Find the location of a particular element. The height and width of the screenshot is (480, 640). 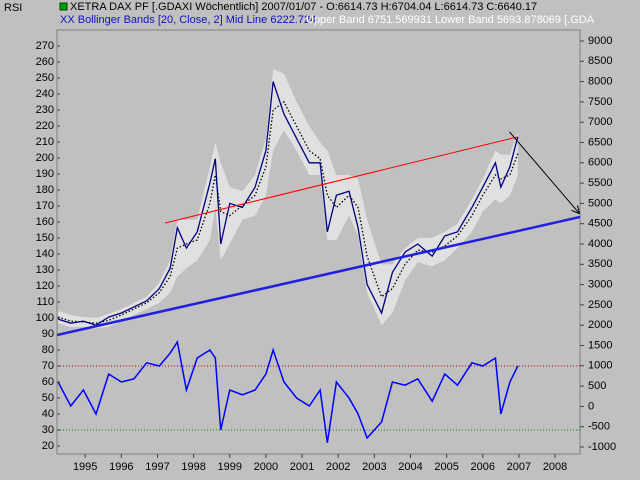

y-tick-label: 150 is located at coordinates (45, 238).